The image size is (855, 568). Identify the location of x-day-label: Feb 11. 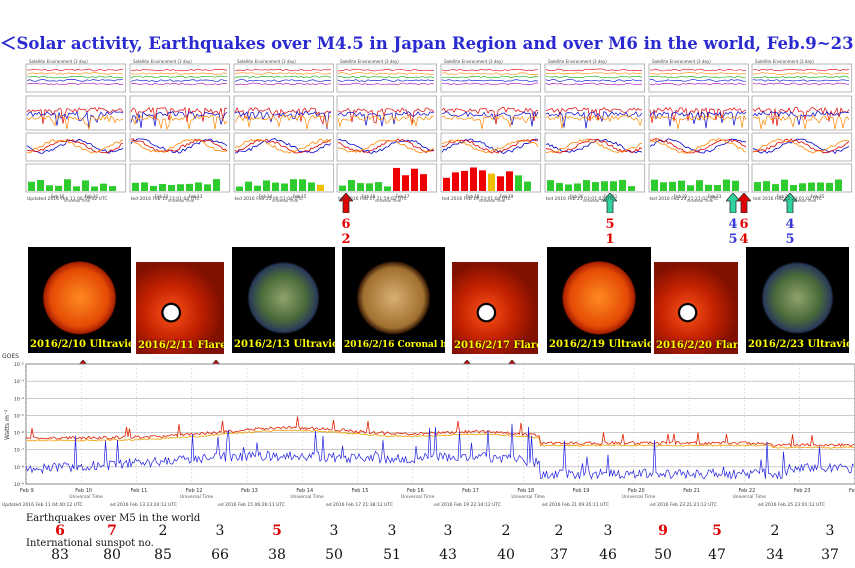
(139, 491).